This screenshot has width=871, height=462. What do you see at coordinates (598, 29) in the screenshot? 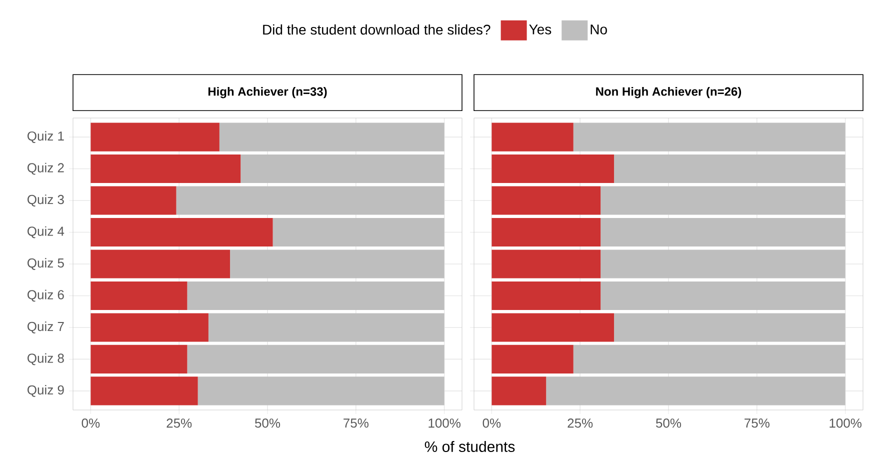
I see `legend-label: No` at bounding box center [598, 29].